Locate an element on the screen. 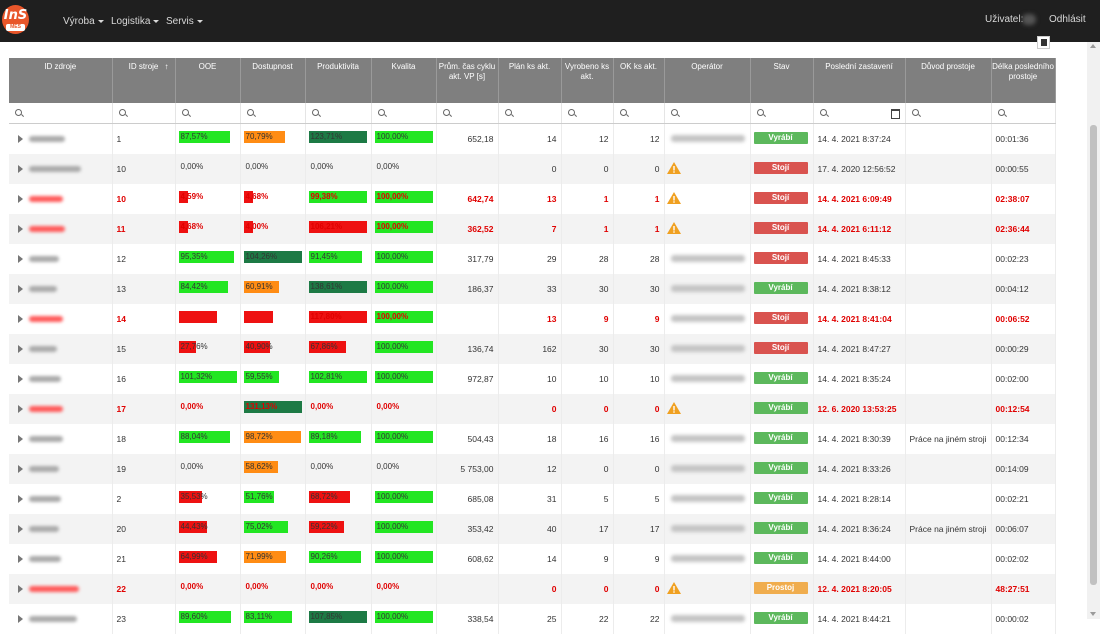  export-button is located at coordinates (1043, 42).